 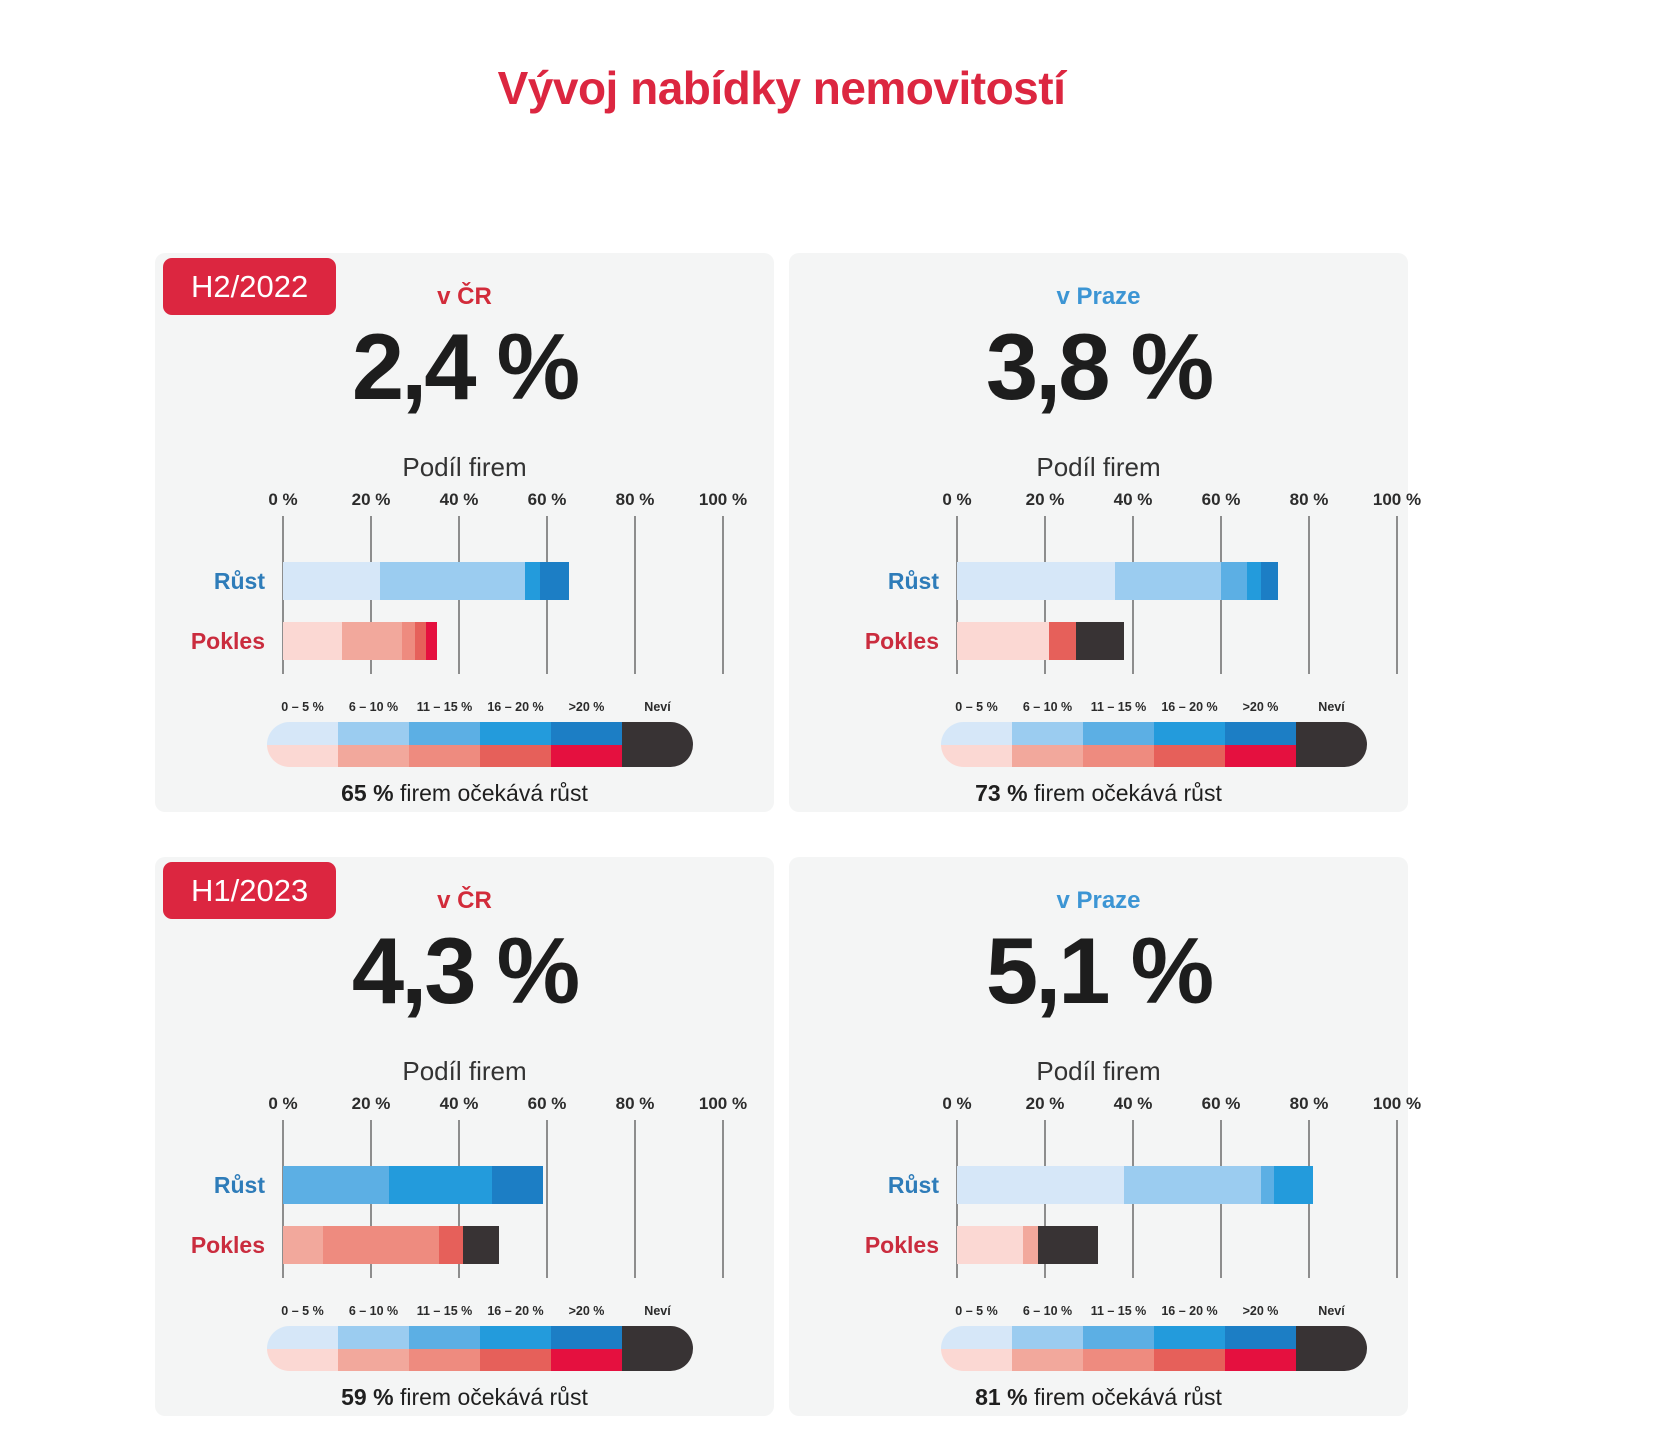 What do you see at coordinates (464, 1397) in the screenshot?
I see `summary-text: 59 % firem očekává růst` at bounding box center [464, 1397].